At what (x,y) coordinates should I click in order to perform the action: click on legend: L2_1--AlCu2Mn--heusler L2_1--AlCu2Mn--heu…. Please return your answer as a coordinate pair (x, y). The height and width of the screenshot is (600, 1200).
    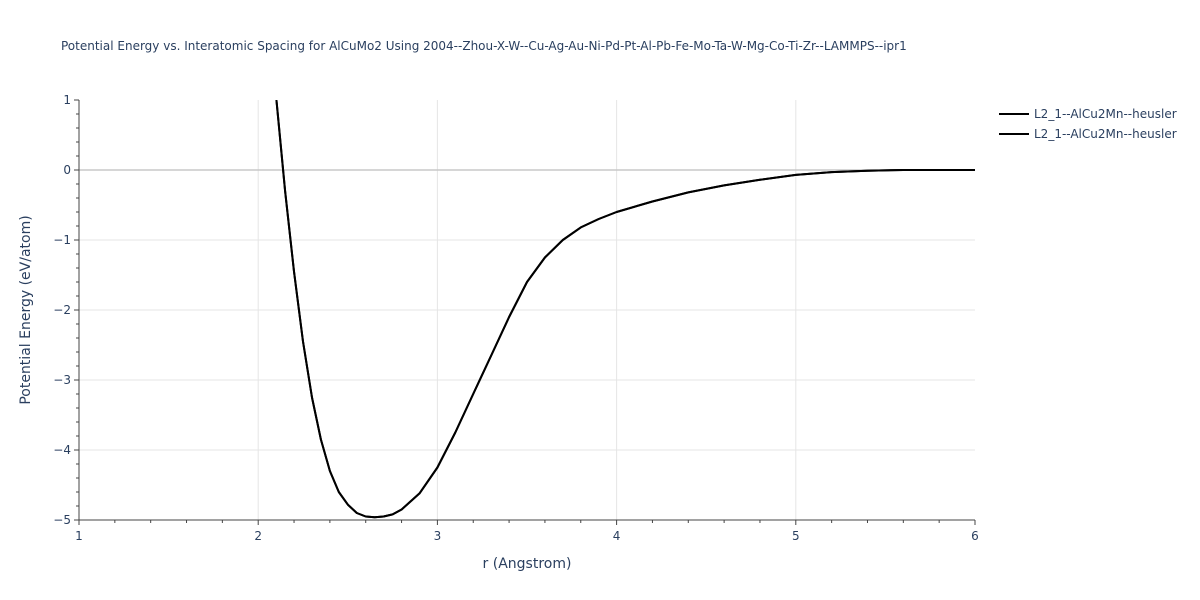
    Looking at the image, I should click on (1088, 124).